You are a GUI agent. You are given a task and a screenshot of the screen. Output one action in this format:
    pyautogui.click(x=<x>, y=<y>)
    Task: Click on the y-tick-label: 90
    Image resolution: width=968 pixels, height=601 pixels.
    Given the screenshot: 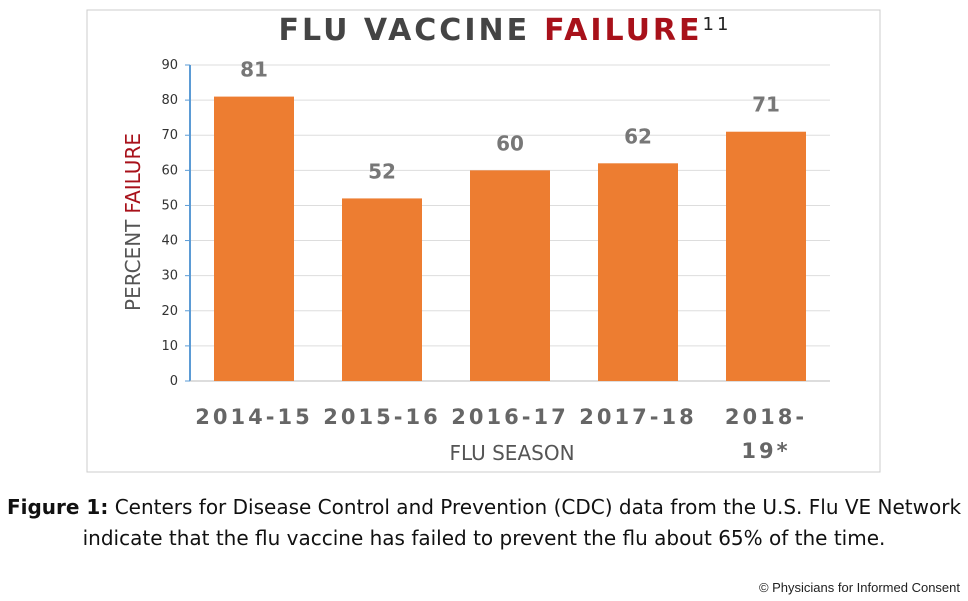 What is the action you would take?
    pyautogui.click(x=169, y=65)
    